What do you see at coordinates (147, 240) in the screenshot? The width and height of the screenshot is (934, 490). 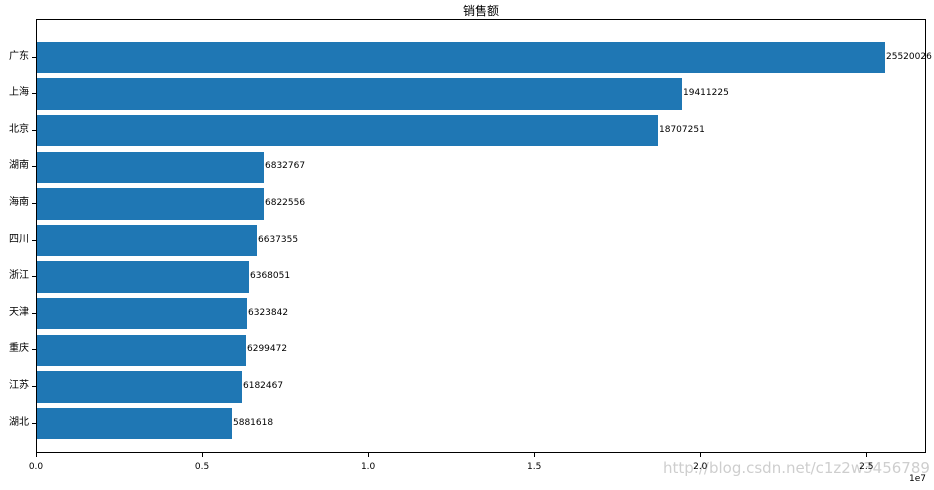 I see `bar-四川` at bounding box center [147, 240].